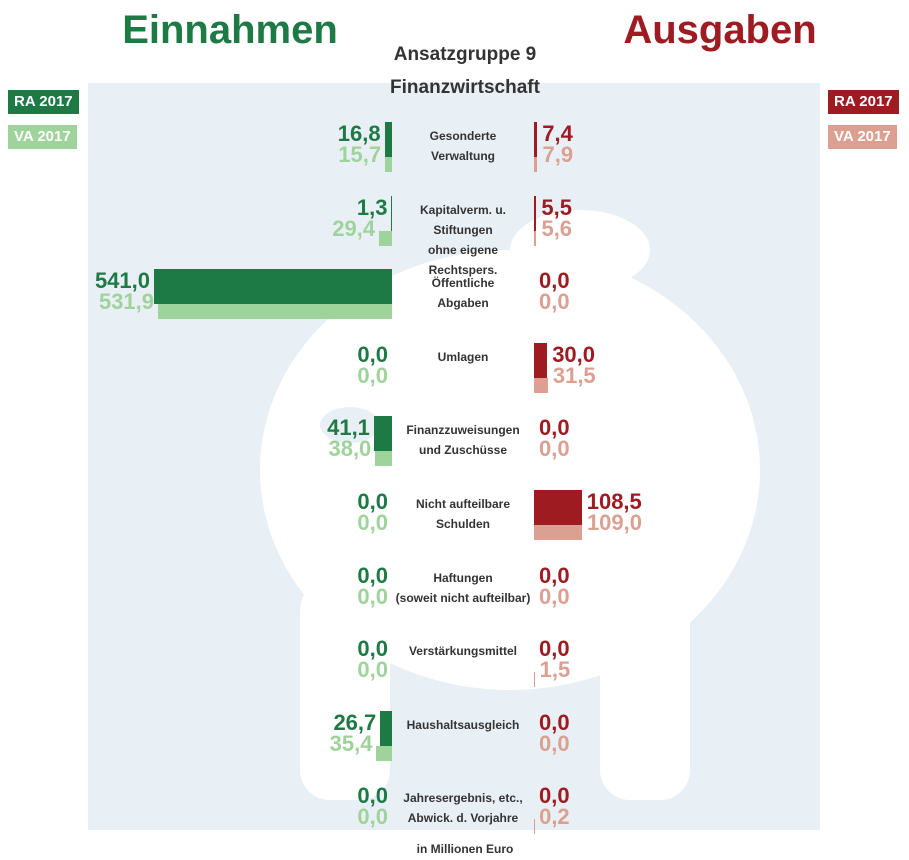  I want to click on value-label: 1,5, so click(555, 670).